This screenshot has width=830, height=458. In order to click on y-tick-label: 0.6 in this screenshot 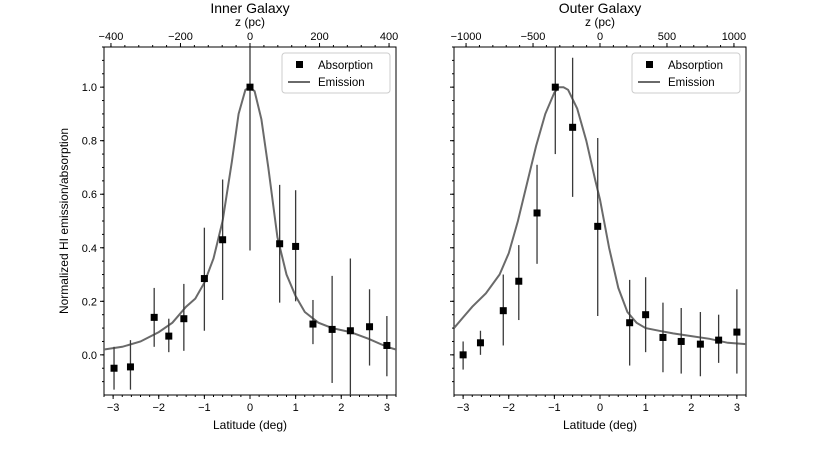, I will do `click(89, 195)`.